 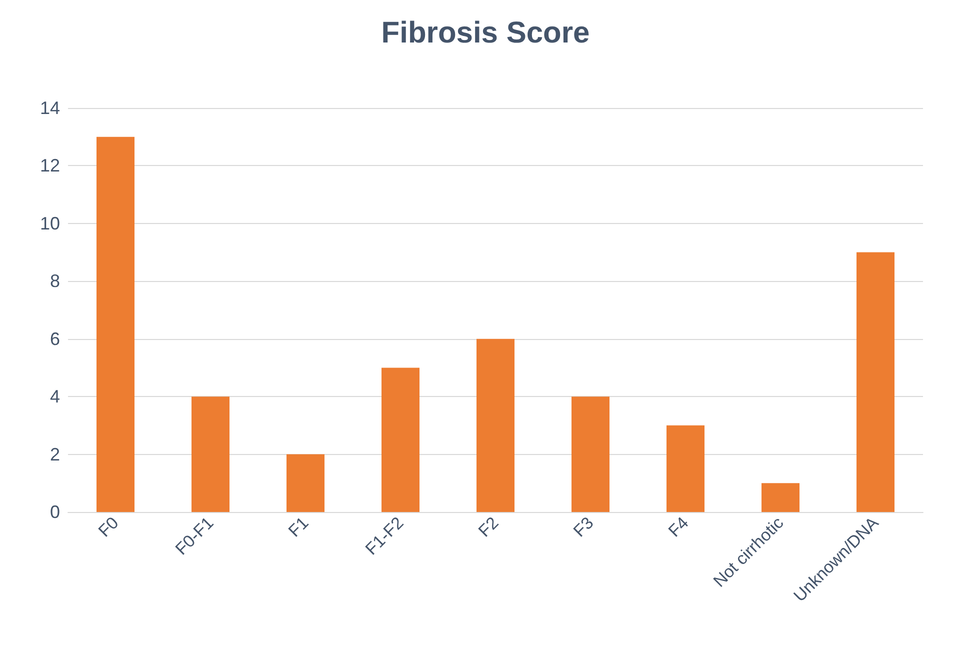 What do you see at coordinates (485, 33) in the screenshot?
I see `chart-title: Fibrosis Score` at bounding box center [485, 33].